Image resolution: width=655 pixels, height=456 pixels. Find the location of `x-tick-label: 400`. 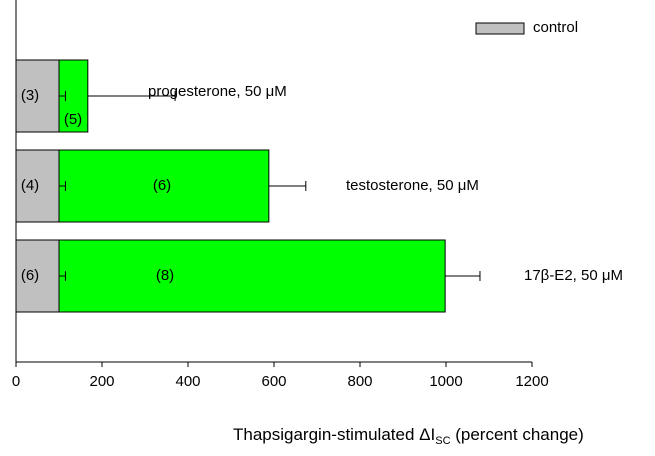

x-tick-label: 400 is located at coordinates (187, 381).